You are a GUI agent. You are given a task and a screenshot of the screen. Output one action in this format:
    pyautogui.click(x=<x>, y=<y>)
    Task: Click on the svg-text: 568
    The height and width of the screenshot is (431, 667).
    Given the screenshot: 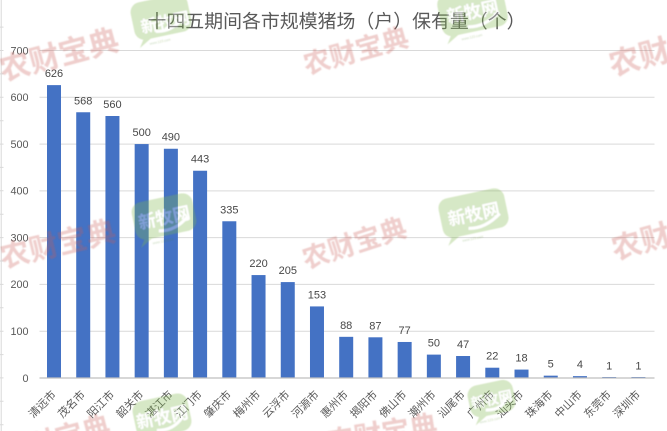 What is the action you would take?
    pyautogui.click(x=83, y=101)
    